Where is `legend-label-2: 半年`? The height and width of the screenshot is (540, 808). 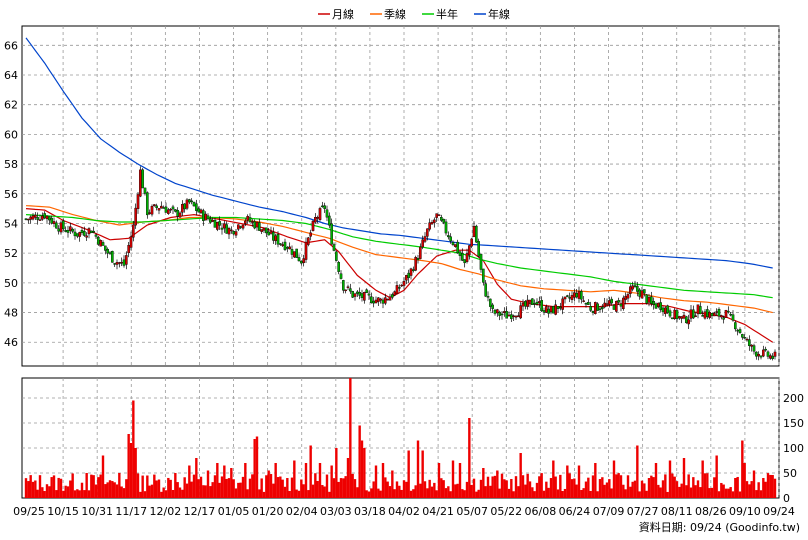 legend-label-2: 半年 is located at coordinates (447, 14).